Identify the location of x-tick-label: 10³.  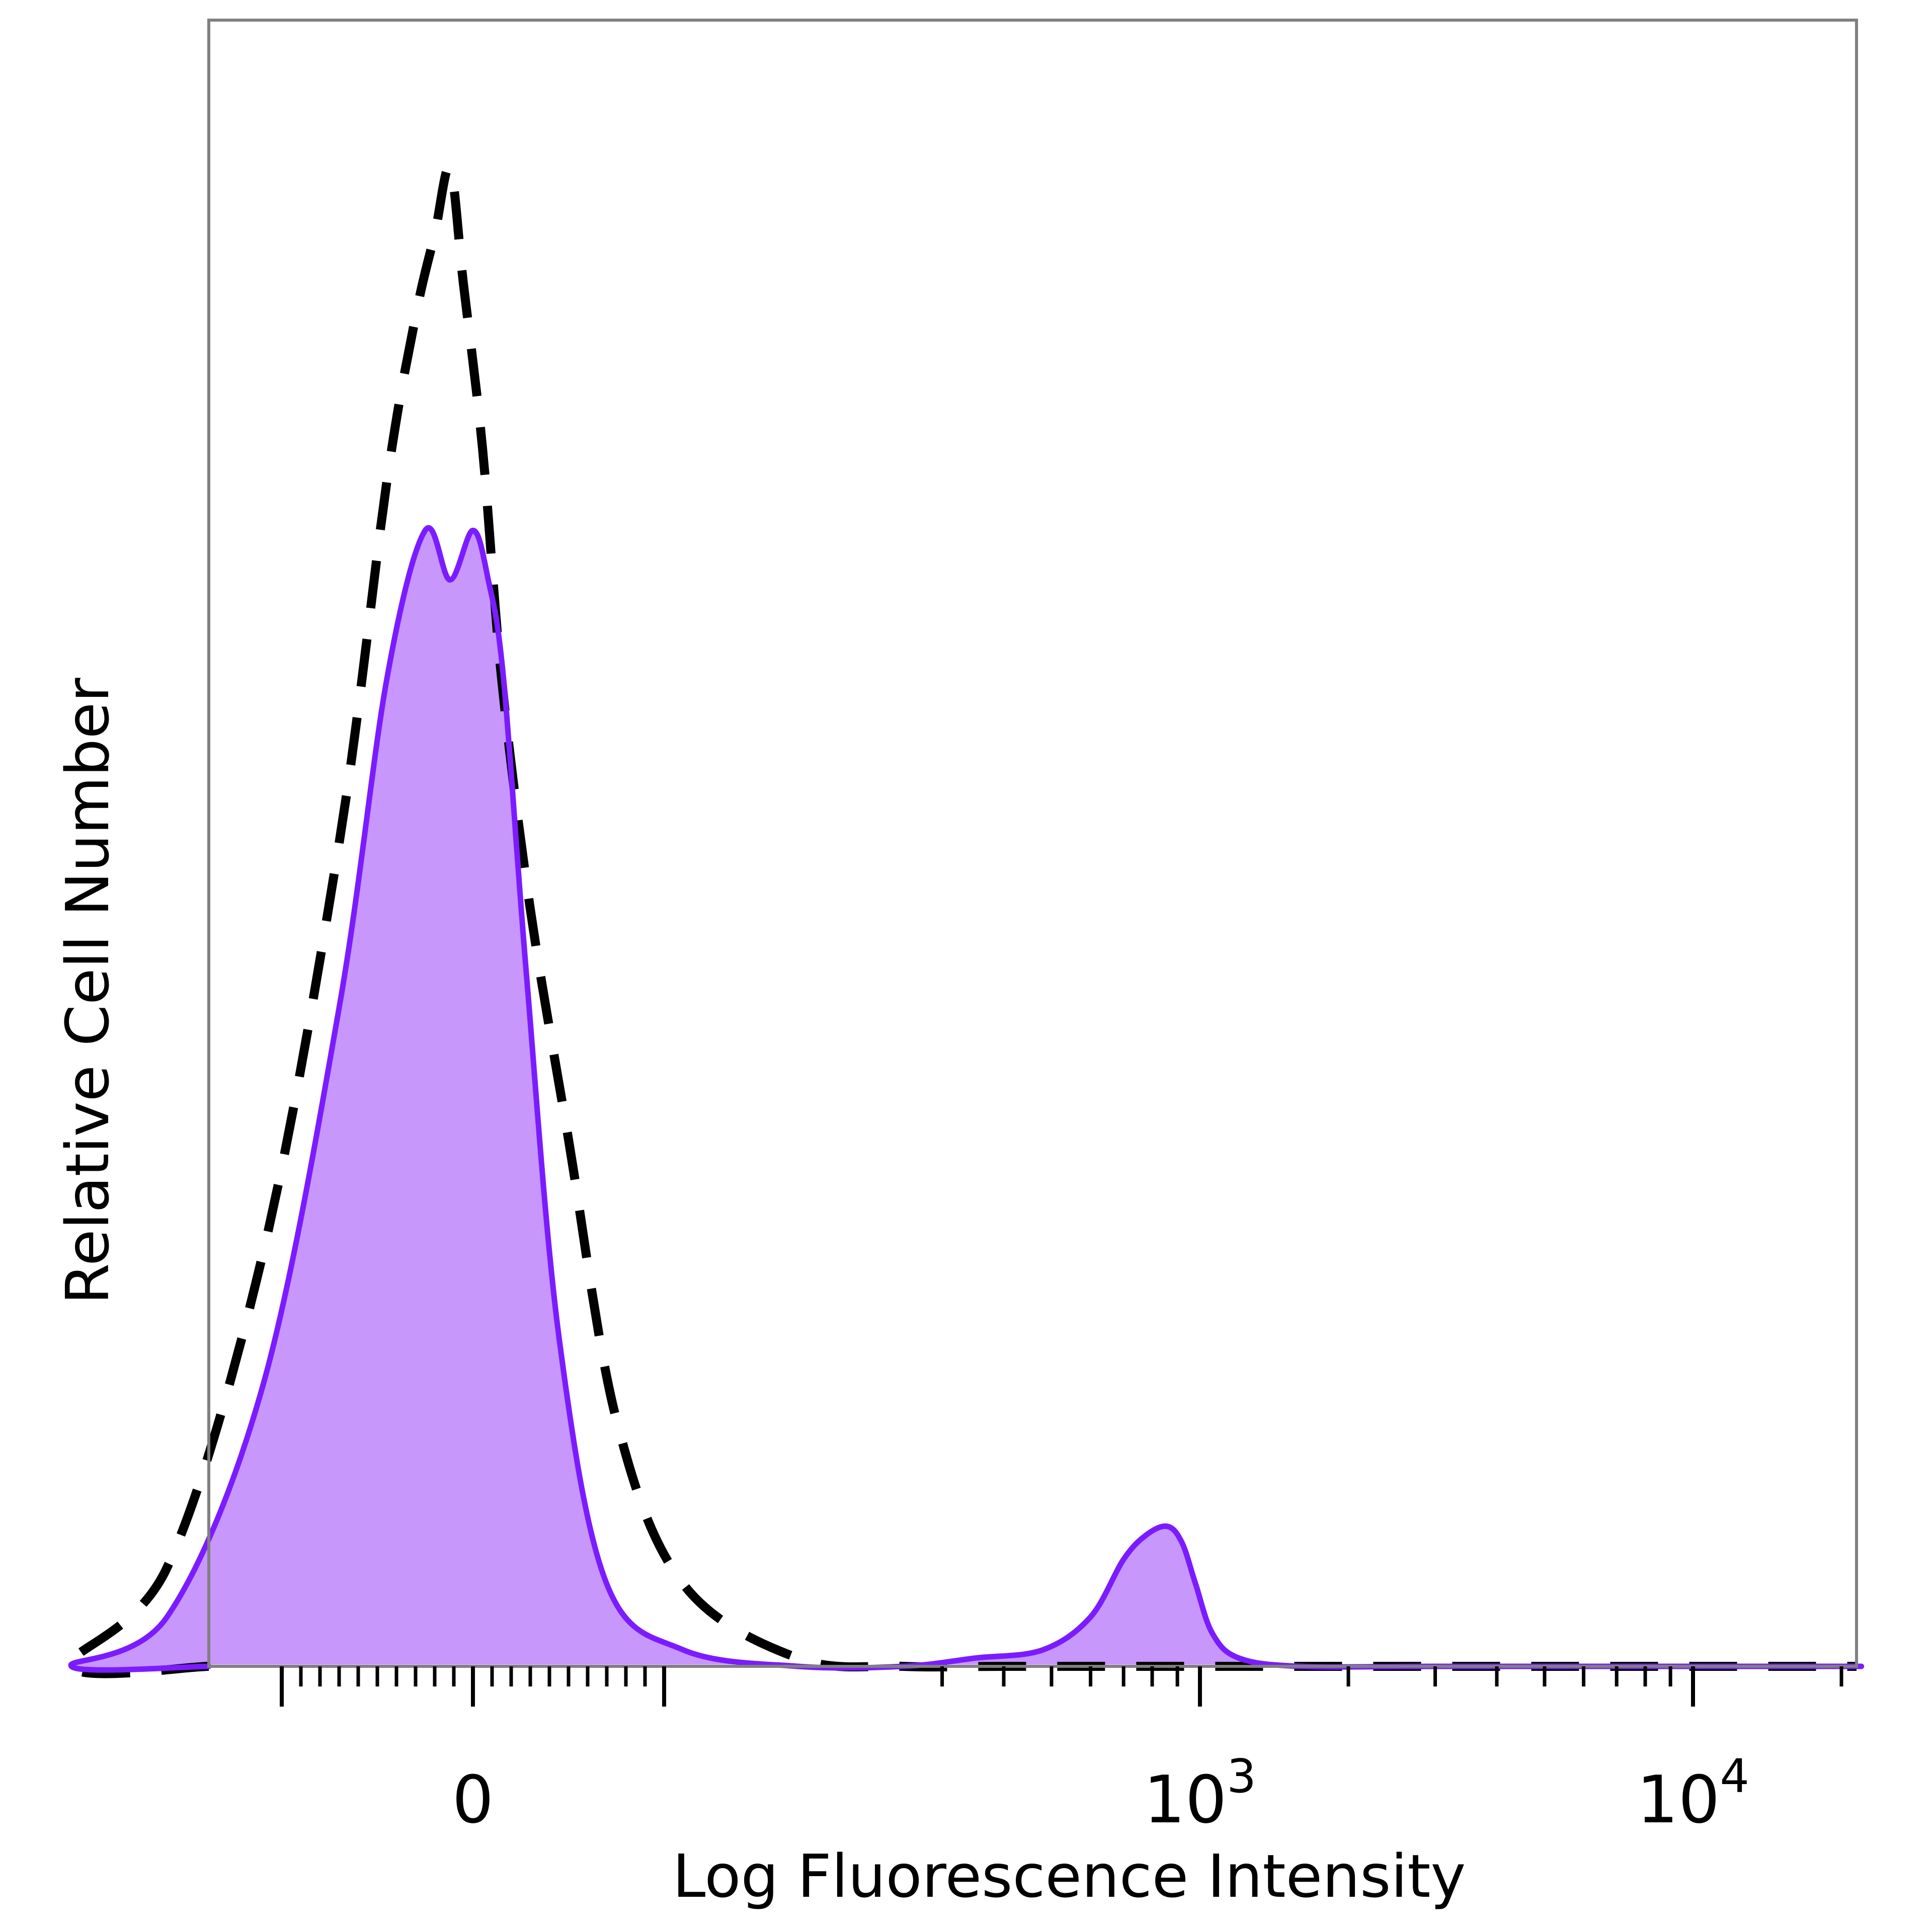
(1200, 1793).